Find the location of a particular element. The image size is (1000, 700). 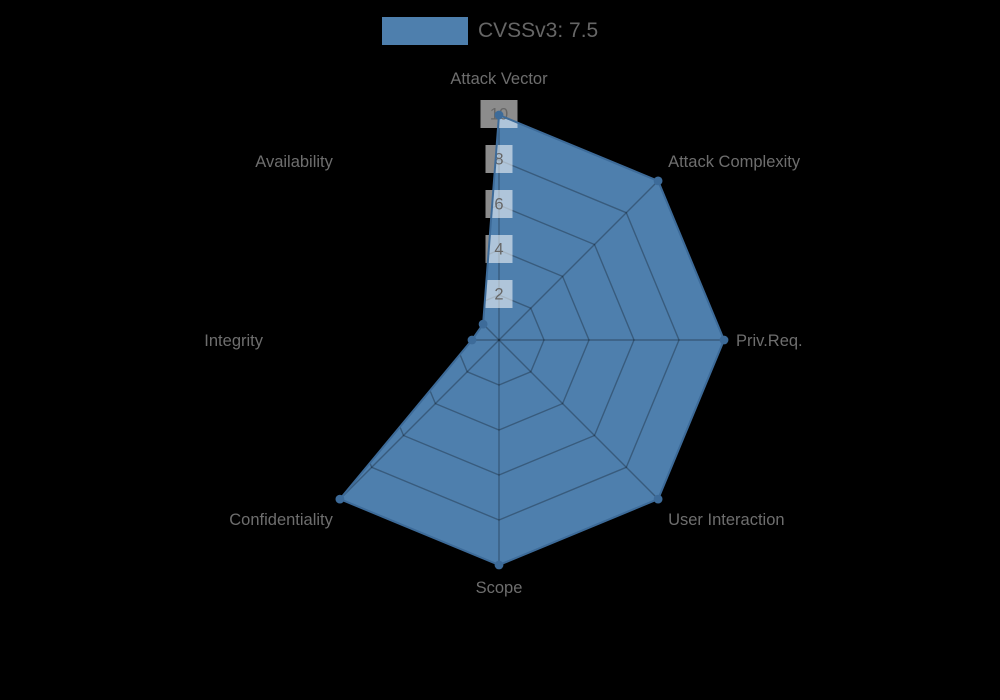

chart-legend: CVSSv3: 7.5 is located at coordinates (490, 31).